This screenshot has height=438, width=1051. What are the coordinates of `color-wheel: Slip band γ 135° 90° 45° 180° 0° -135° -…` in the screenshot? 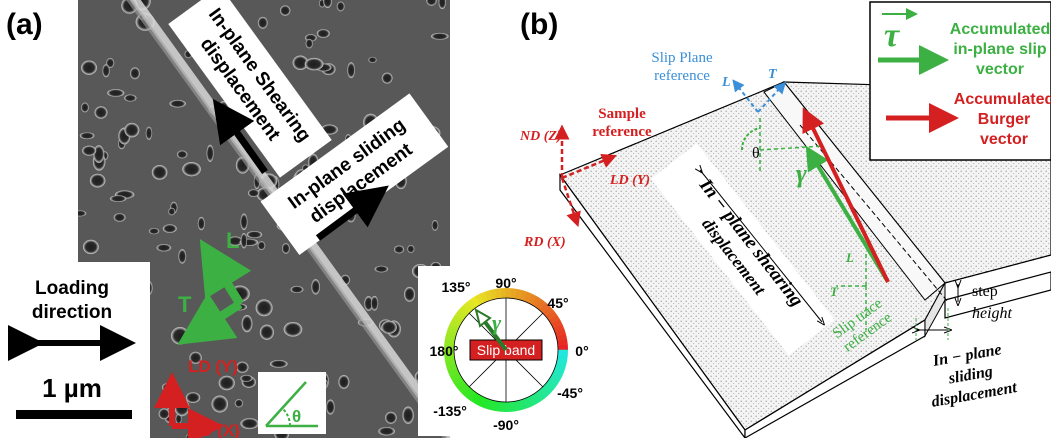 It's located at (509, 351).